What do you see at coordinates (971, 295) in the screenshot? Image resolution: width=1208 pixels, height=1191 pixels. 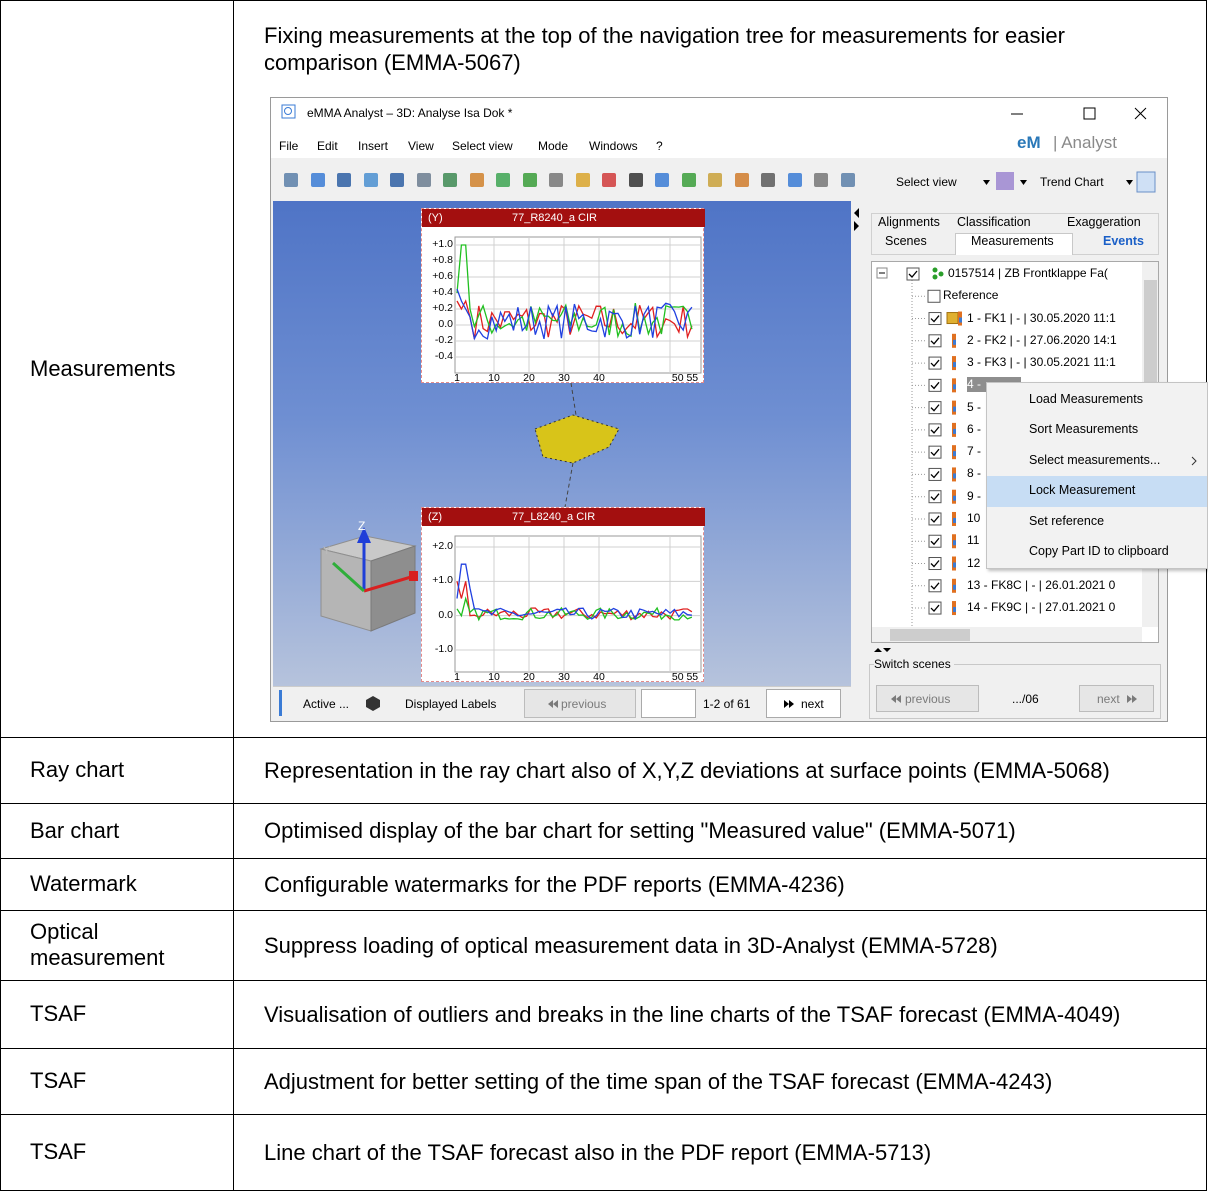 I see `tree-item: Reference` at bounding box center [971, 295].